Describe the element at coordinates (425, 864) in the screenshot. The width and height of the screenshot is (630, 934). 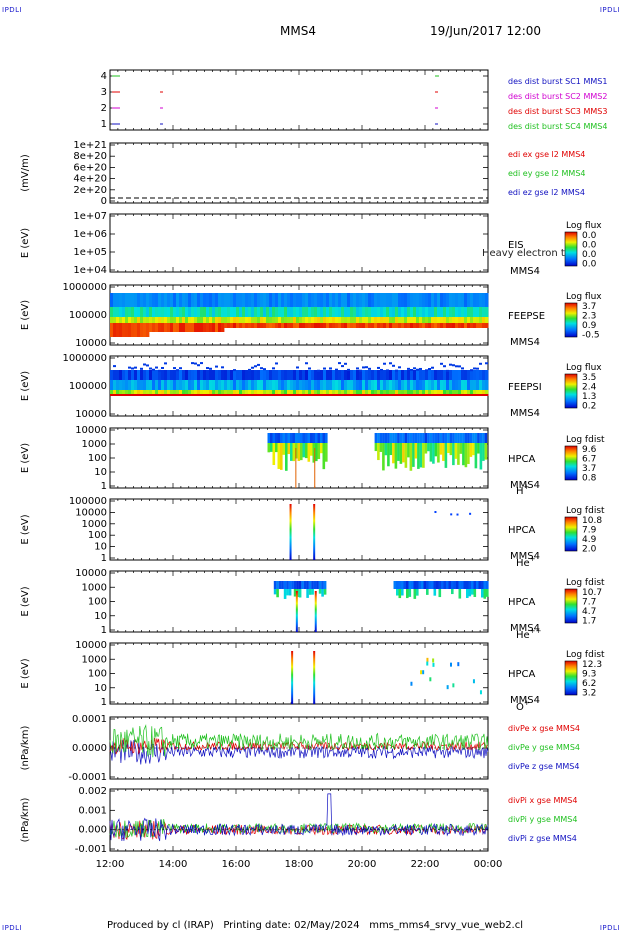
I see `x-tick-label: 22:00` at that location.